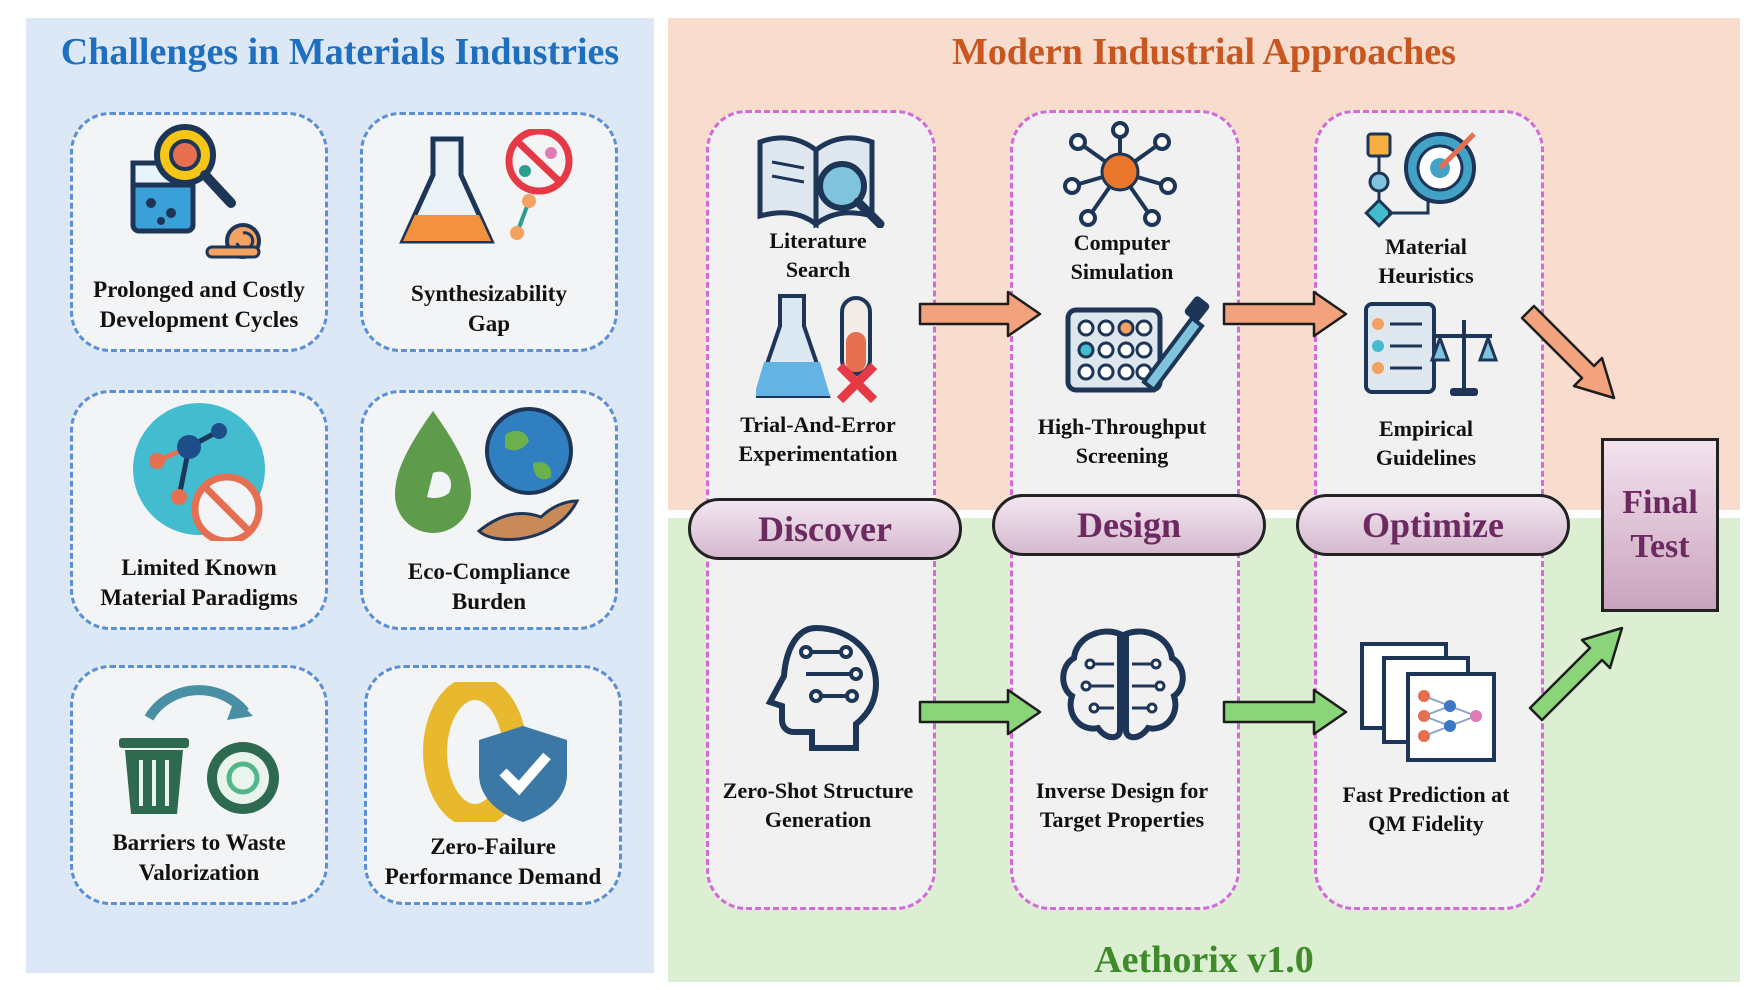  What do you see at coordinates (822, 687) in the screenshot?
I see `ai-head-circuit-icon` at bounding box center [822, 687].